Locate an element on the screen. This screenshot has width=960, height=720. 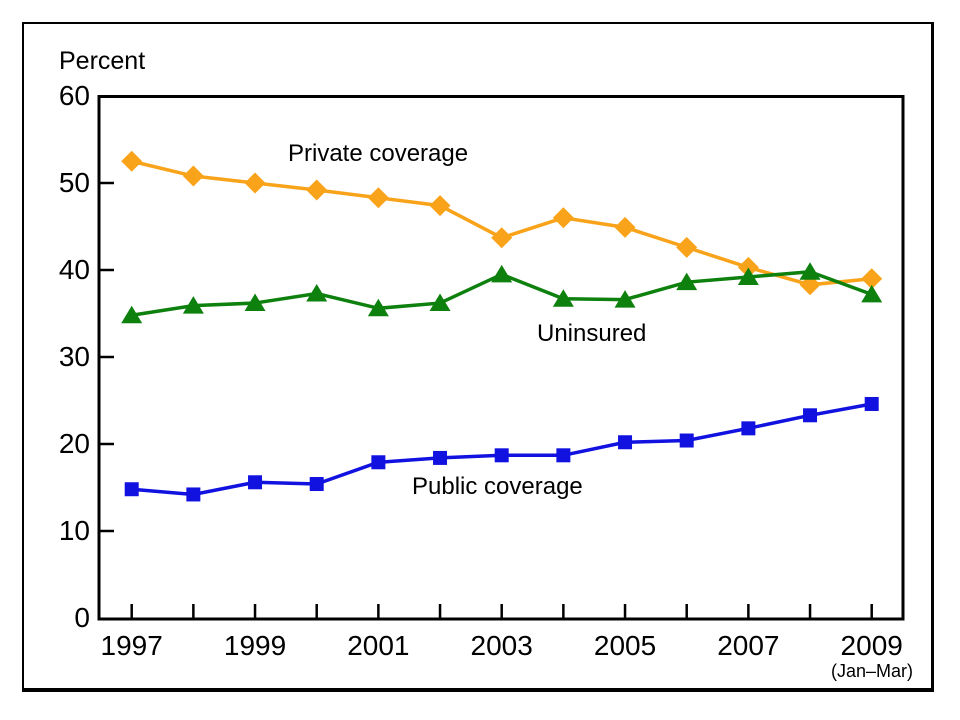
x-tick-label-2005: 2005 is located at coordinates (625, 645).